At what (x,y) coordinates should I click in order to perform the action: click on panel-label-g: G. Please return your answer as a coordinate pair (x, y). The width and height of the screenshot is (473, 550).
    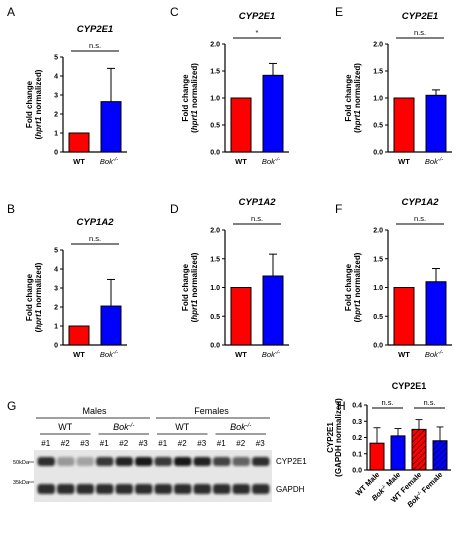
    Looking at the image, I should click on (11, 406).